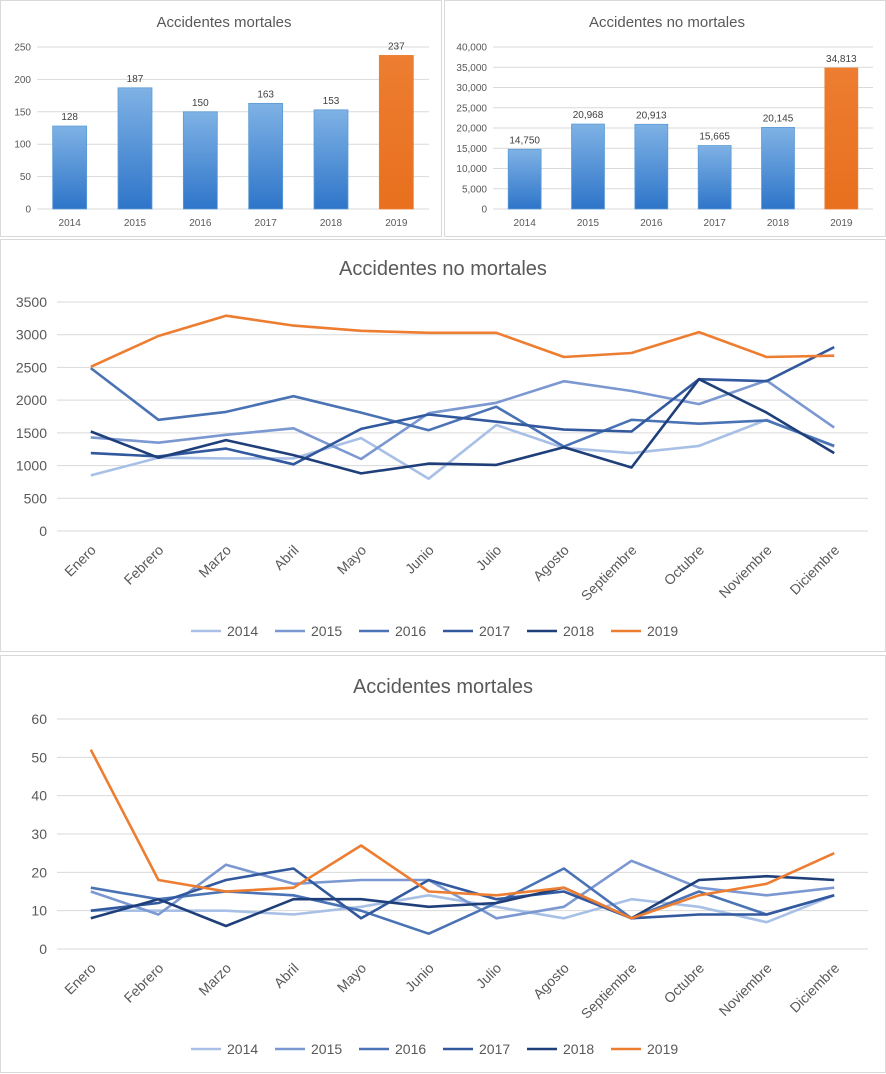 The height and width of the screenshot is (1074, 886). What do you see at coordinates (69, 117) in the screenshot?
I see `data-label: 128` at bounding box center [69, 117].